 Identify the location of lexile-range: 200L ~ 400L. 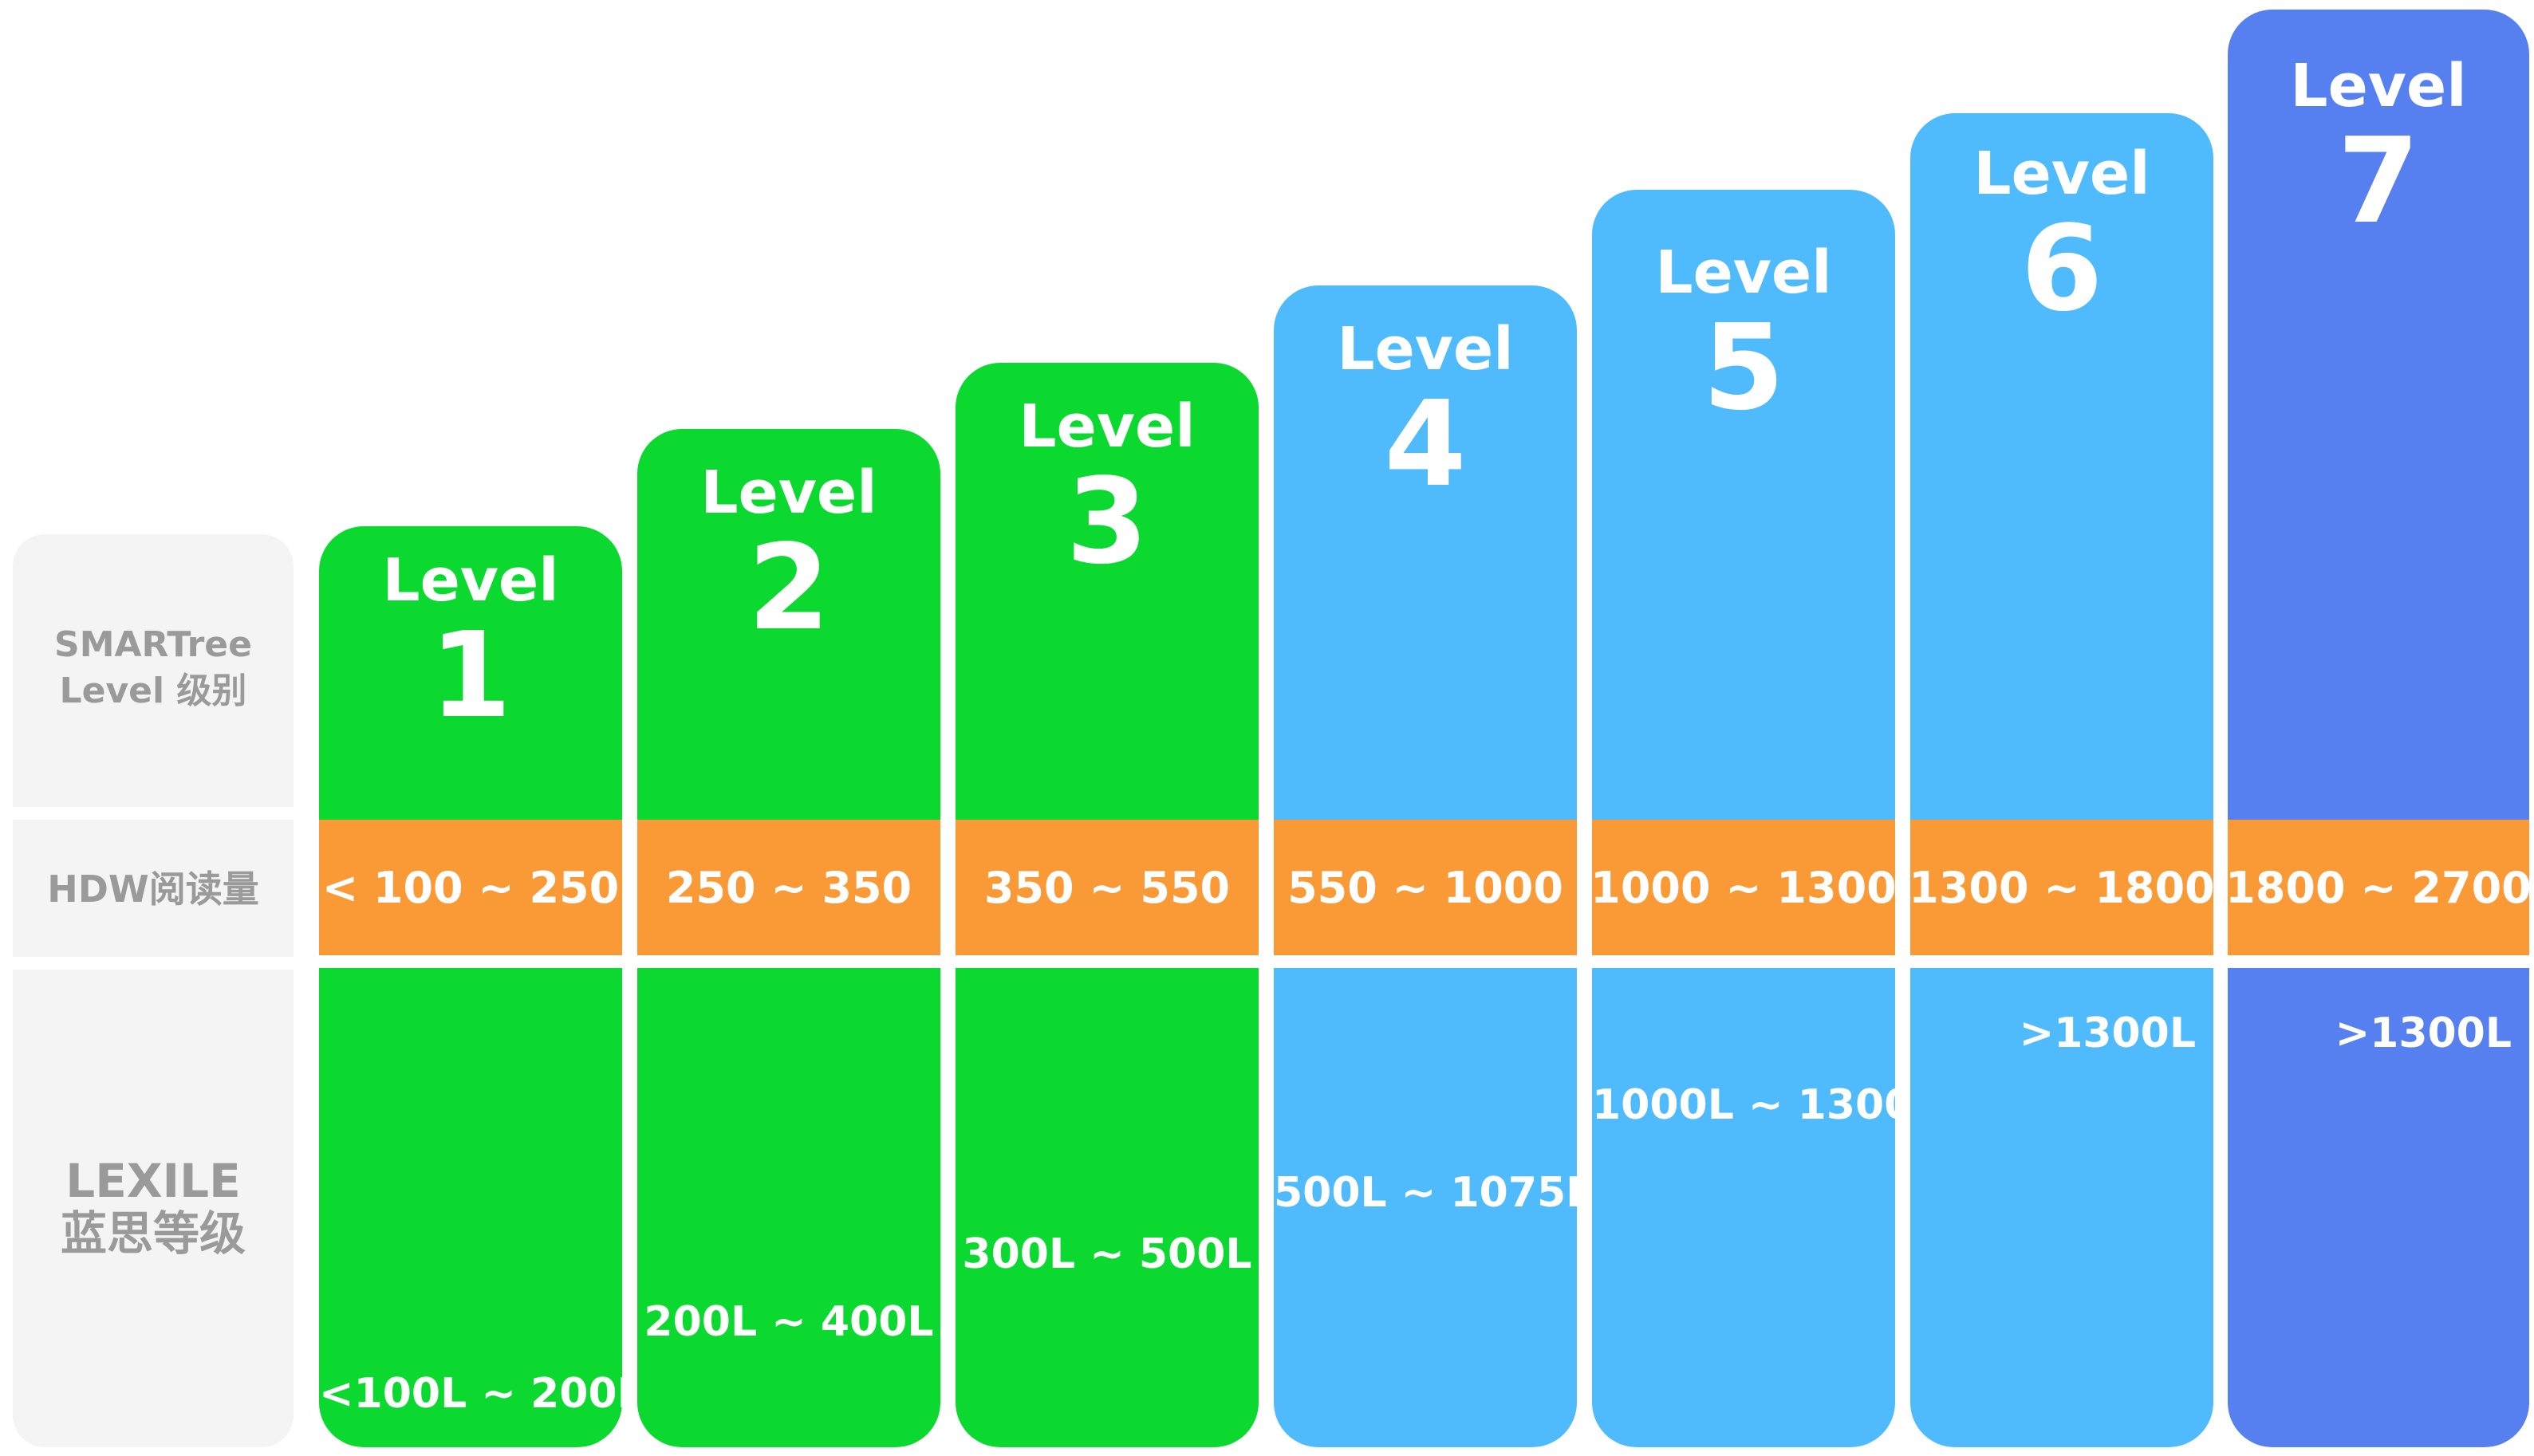
(789, 1322).